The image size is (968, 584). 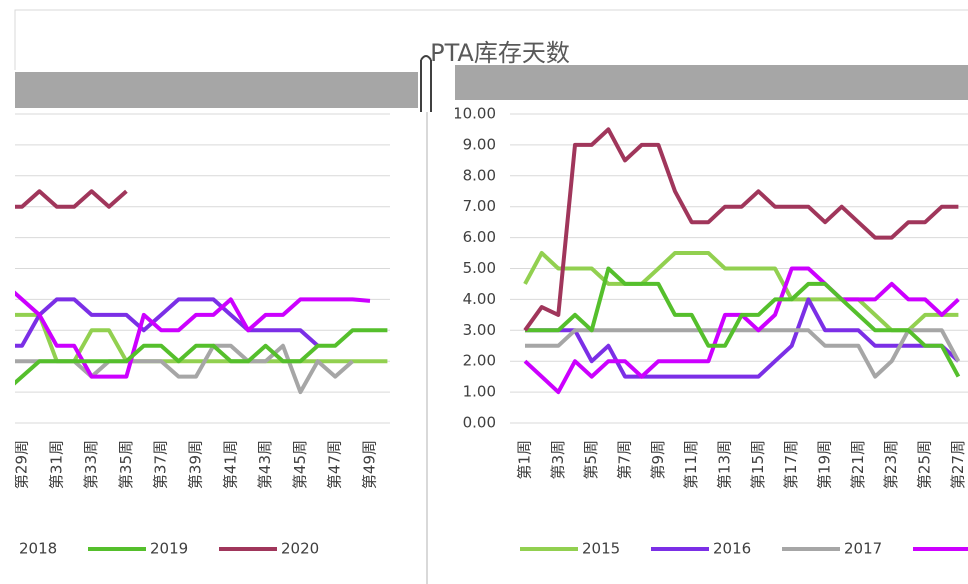 I want to click on x-tick-label: 第23周, so click(x=891, y=464).